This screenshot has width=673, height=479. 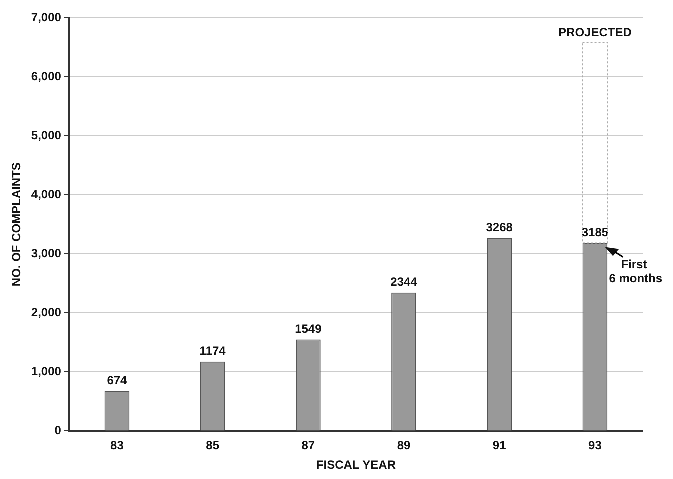 I want to click on x-axis-title: FISCAL YEAR, so click(x=356, y=465).